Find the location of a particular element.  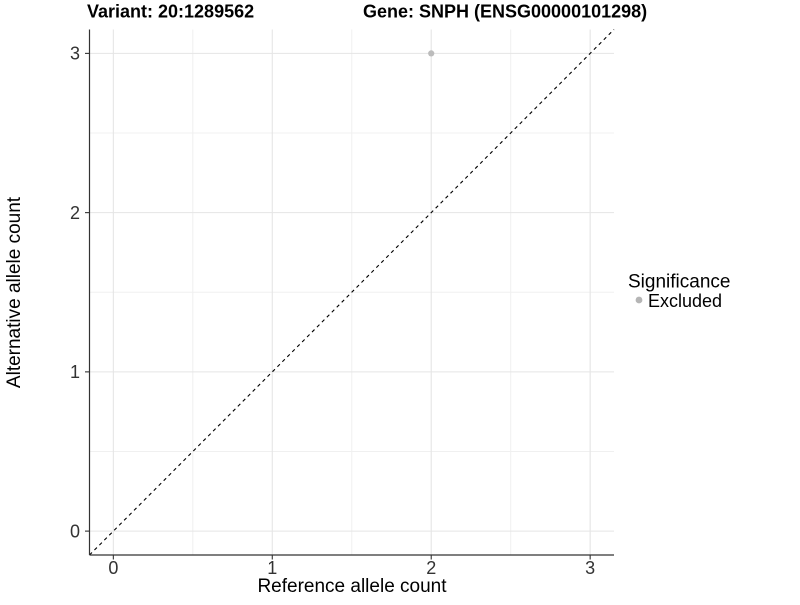

y-tick-label: 3 is located at coordinates (75, 54).